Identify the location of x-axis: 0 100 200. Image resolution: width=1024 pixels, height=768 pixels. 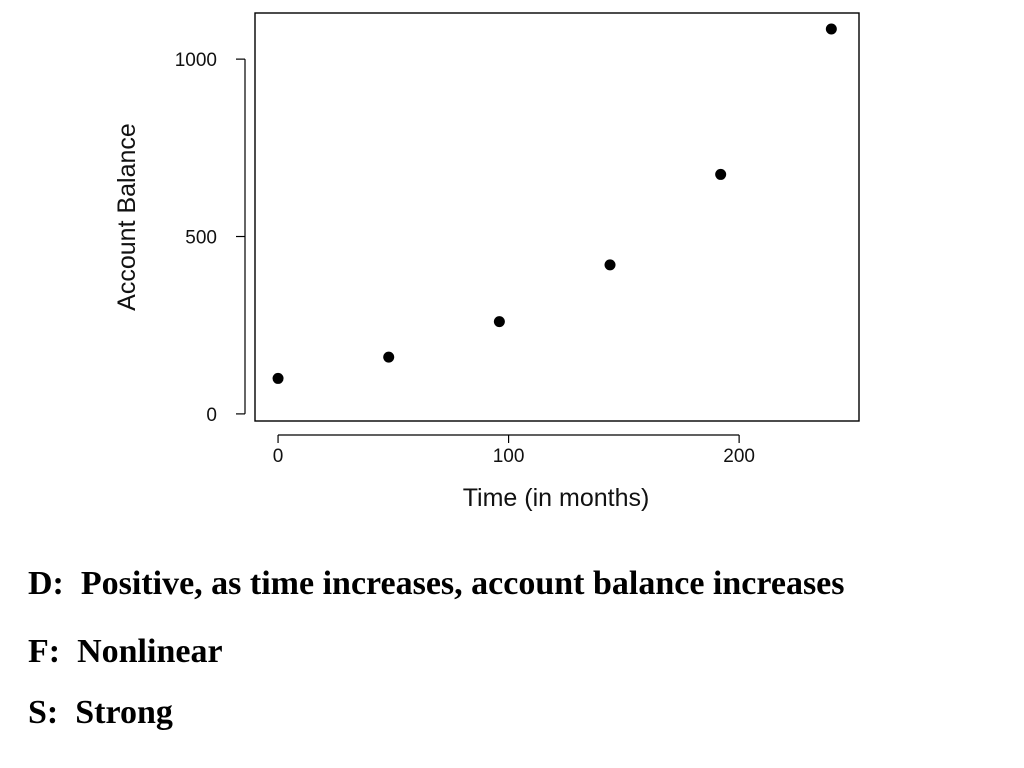
(514, 450).